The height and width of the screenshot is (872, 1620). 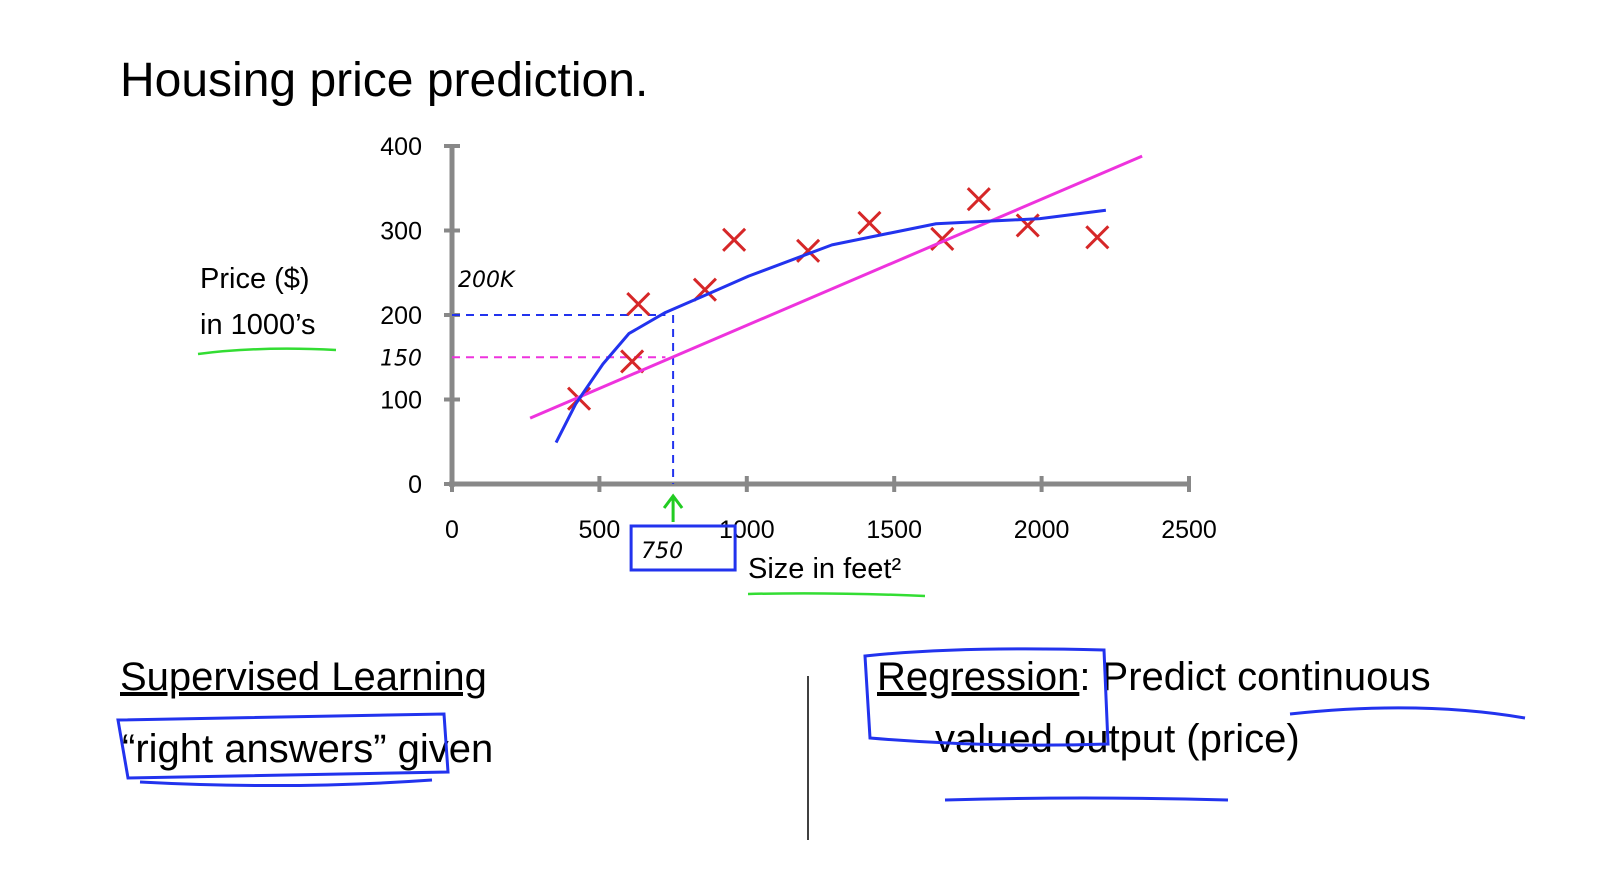 What do you see at coordinates (255, 279) in the screenshot?
I see `y-axis-label: Price ($)` at bounding box center [255, 279].